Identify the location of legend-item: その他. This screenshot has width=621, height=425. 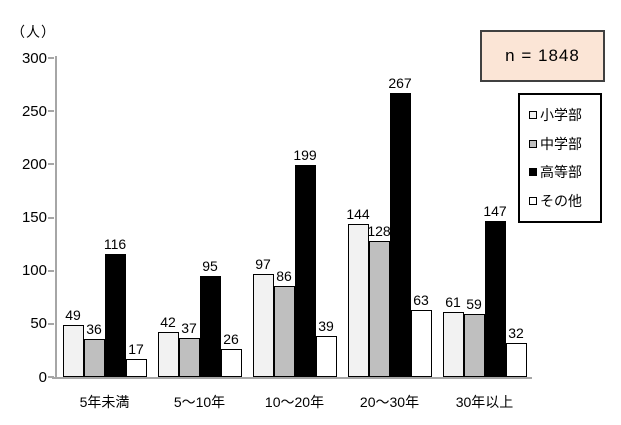
(564, 201).